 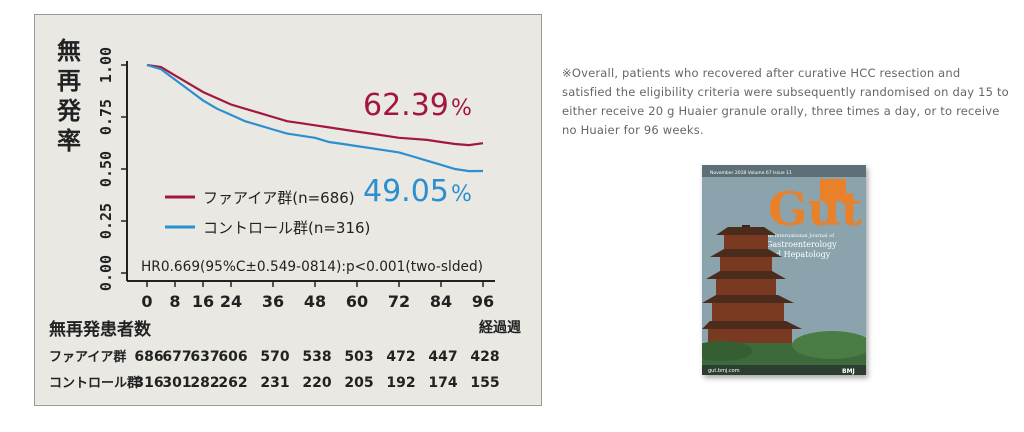 What do you see at coordinates (406, 191) in the screenshot?
I see `end-label-control: 49.05` at bounding box center [406, 191].